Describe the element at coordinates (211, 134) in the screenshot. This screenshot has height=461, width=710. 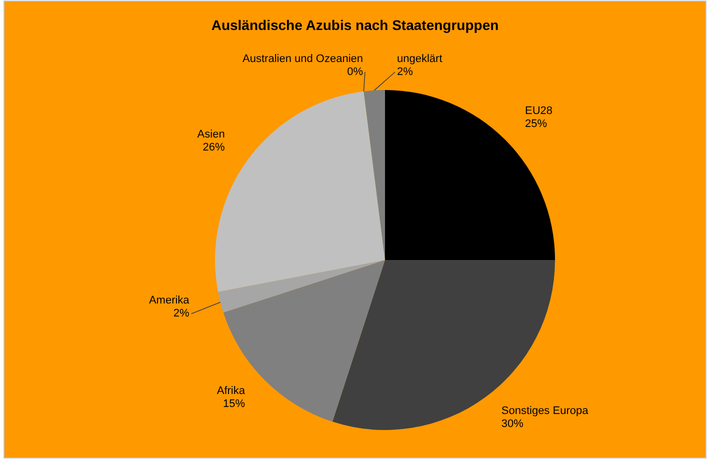
I see `slice-label: Asien` at that location.